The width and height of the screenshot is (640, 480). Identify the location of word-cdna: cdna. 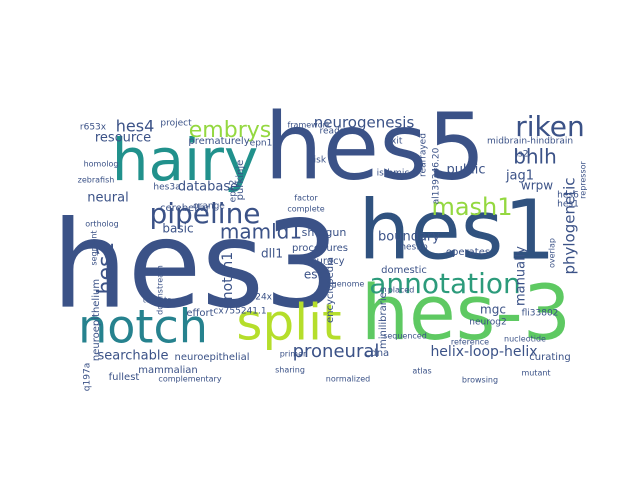
(377, 353).